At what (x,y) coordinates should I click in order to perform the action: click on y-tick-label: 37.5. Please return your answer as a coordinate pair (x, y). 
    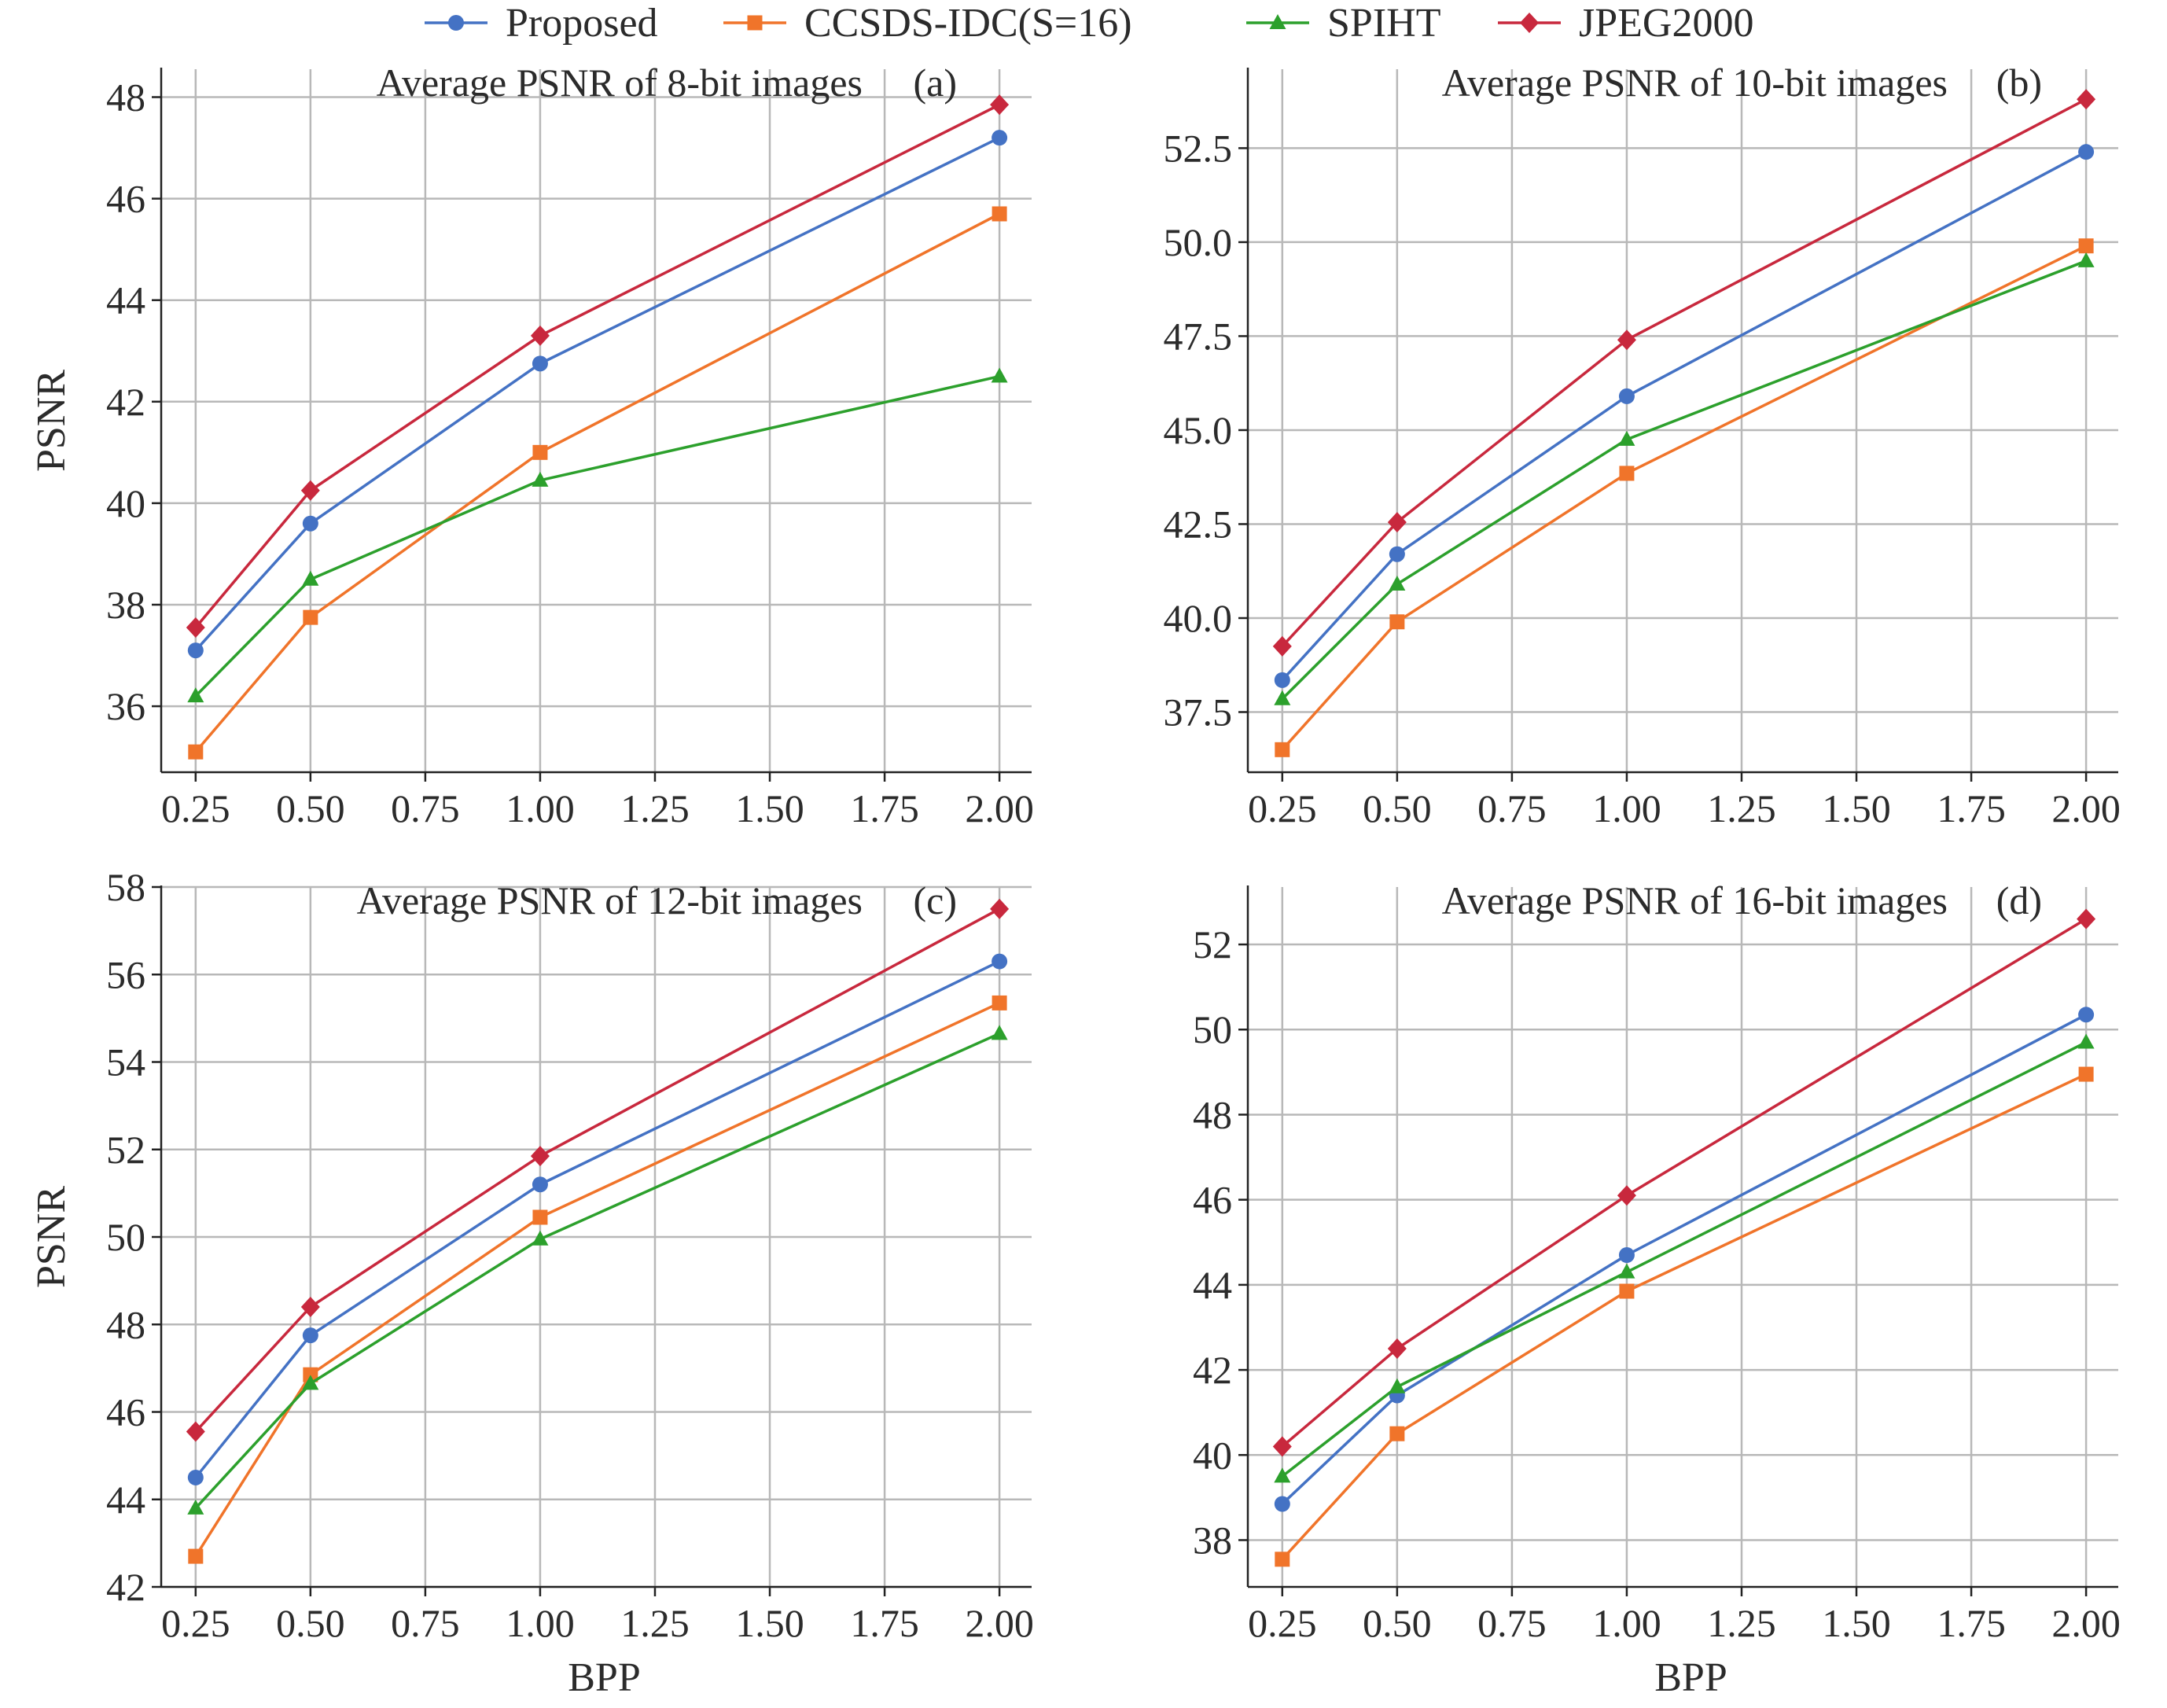
    Looking at the image, I should click on (1198, 712).